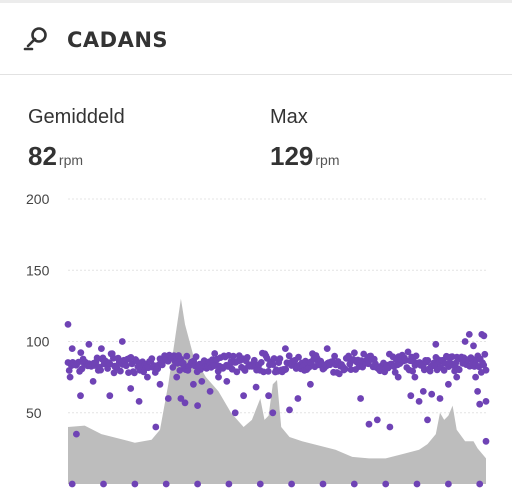 This screenshot has width=512, height=501. Describe the element at coordinates (305, 139) in the screenshot. I see `max-stat: Max 129 rpm` at that location.